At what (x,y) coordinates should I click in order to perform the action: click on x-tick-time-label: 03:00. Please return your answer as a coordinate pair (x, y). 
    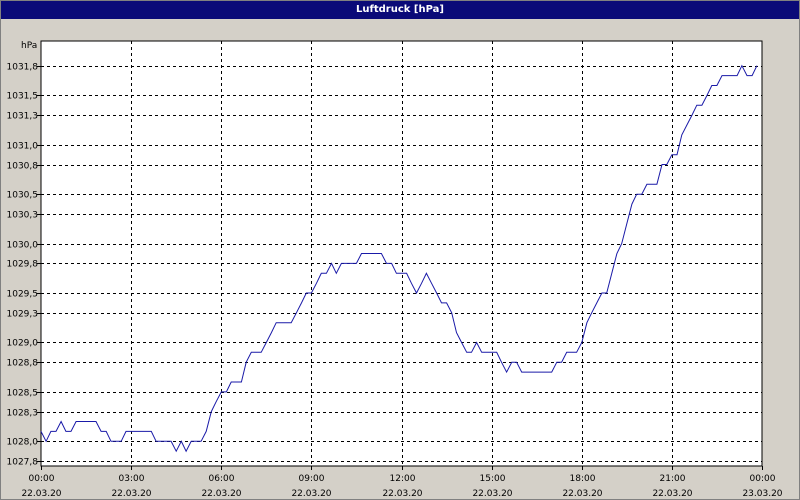
    Looking at the image, I should click on (132, 479).